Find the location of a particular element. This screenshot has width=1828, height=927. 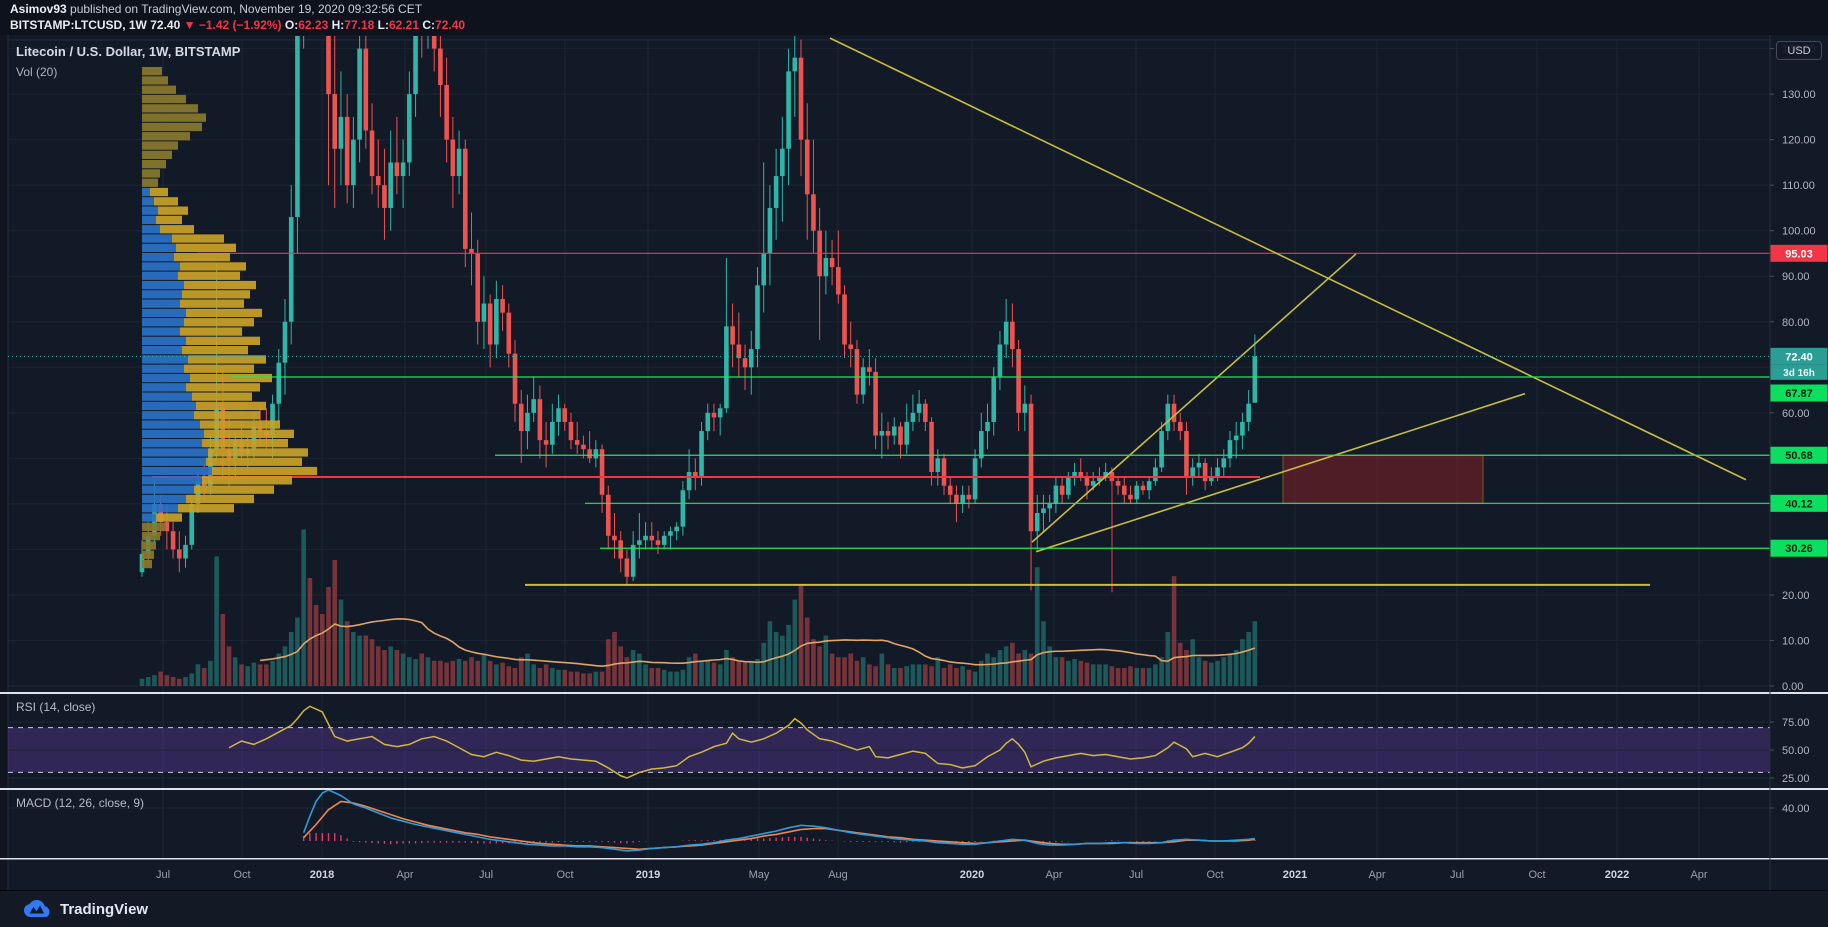

svg-text: 10.00 is located at coordinates (1796, 641).